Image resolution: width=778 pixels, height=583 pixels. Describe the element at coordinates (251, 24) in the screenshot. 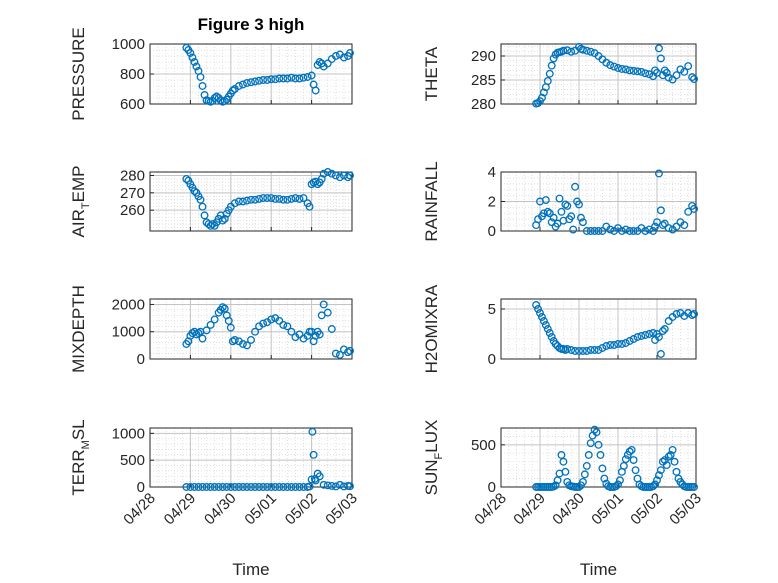

I see `figure-title: Figure 3 high` at that location.